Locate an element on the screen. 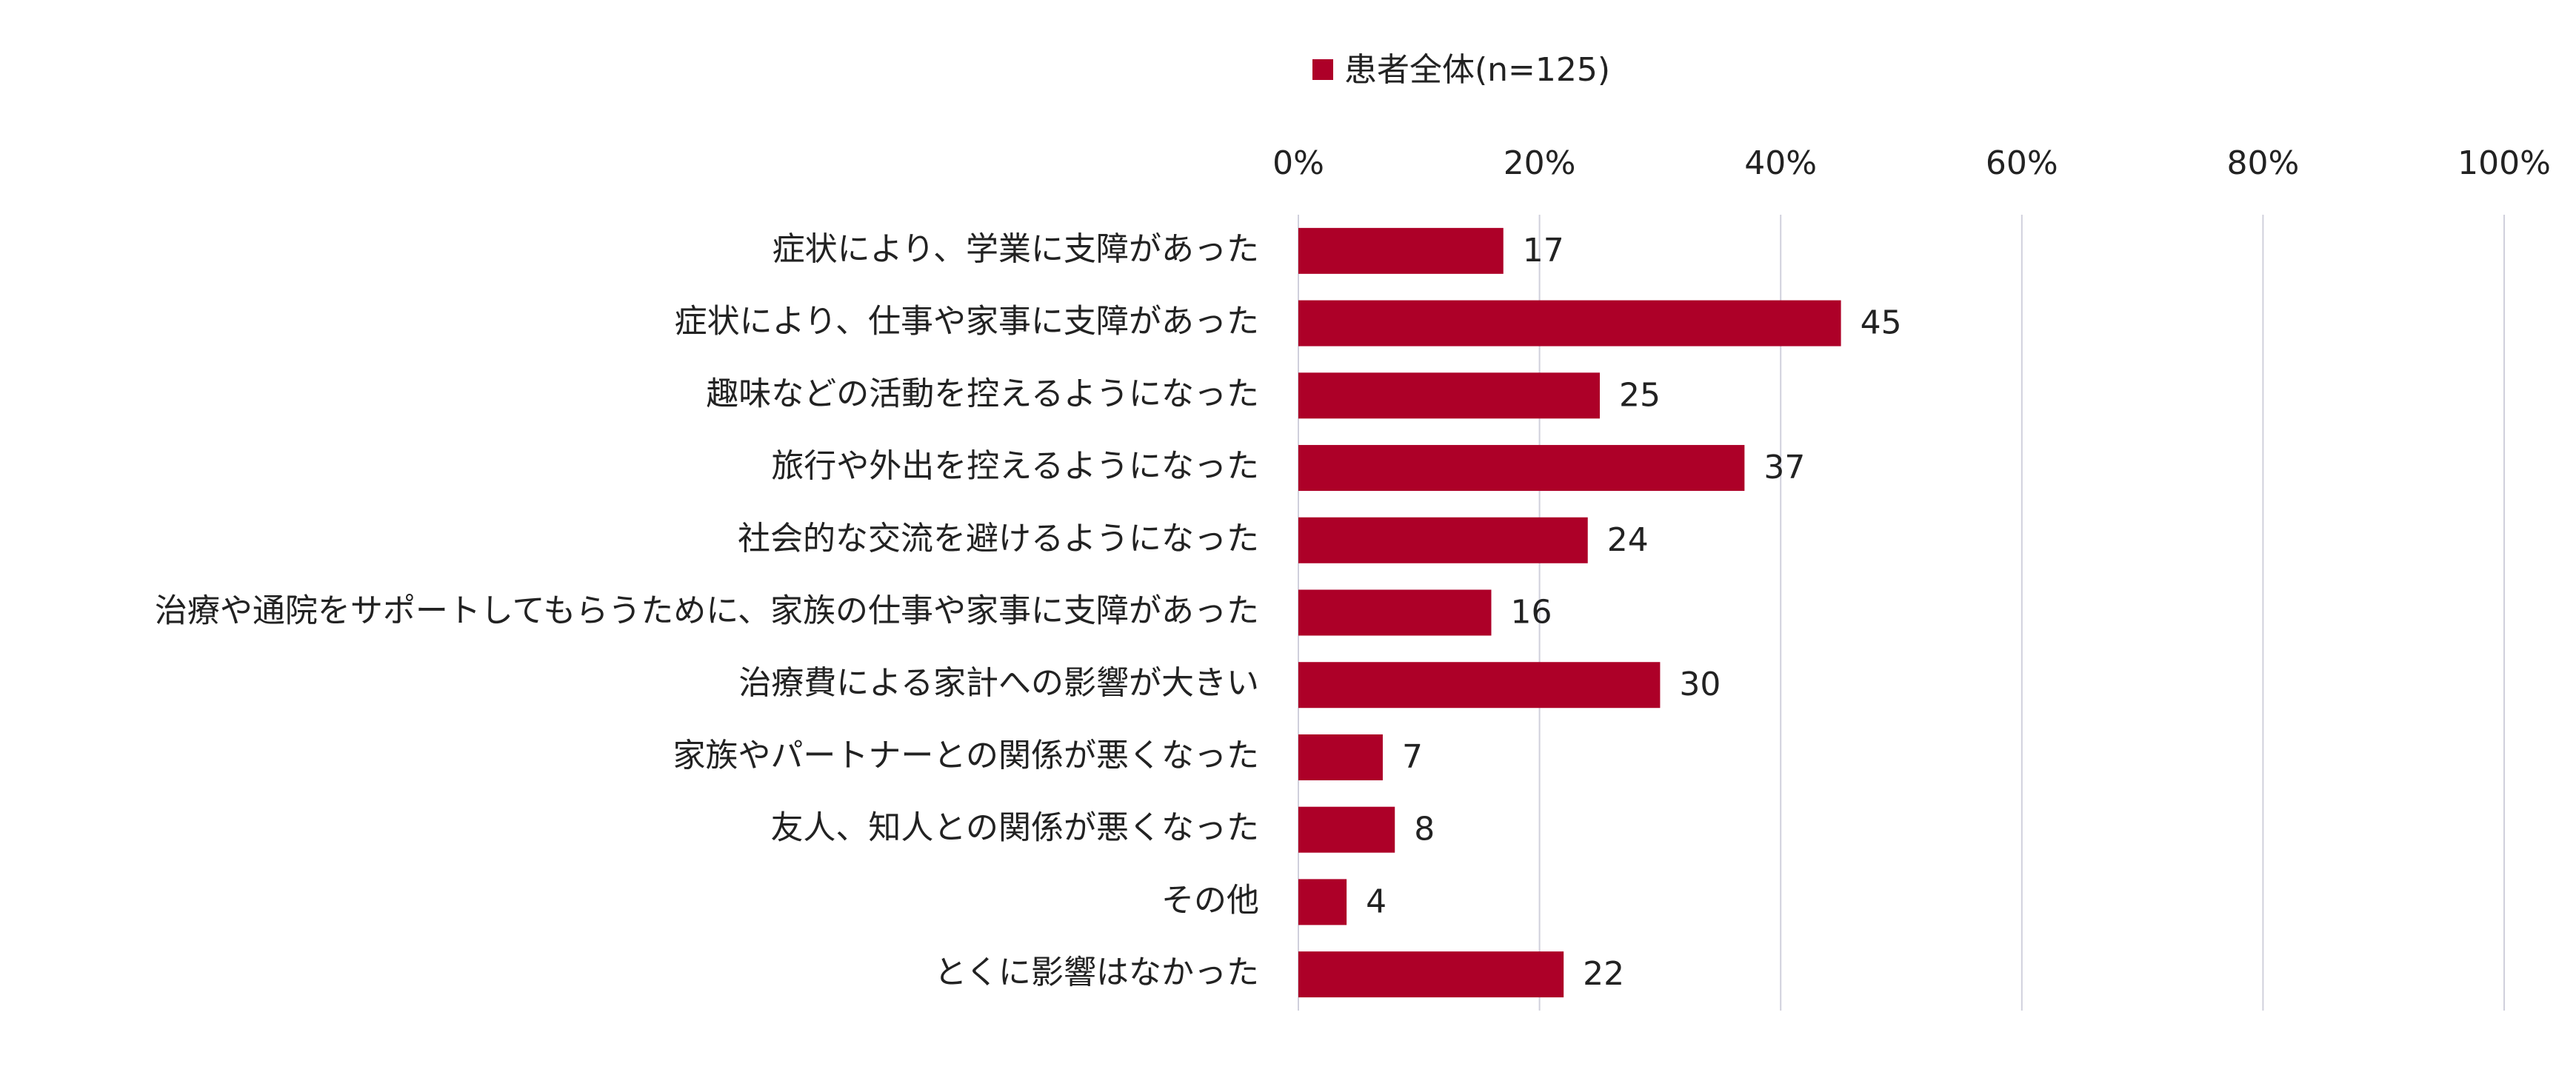  y-tick-label: 家族やパートナーとの関係が悪くなった is located at coordinates (966, 755).